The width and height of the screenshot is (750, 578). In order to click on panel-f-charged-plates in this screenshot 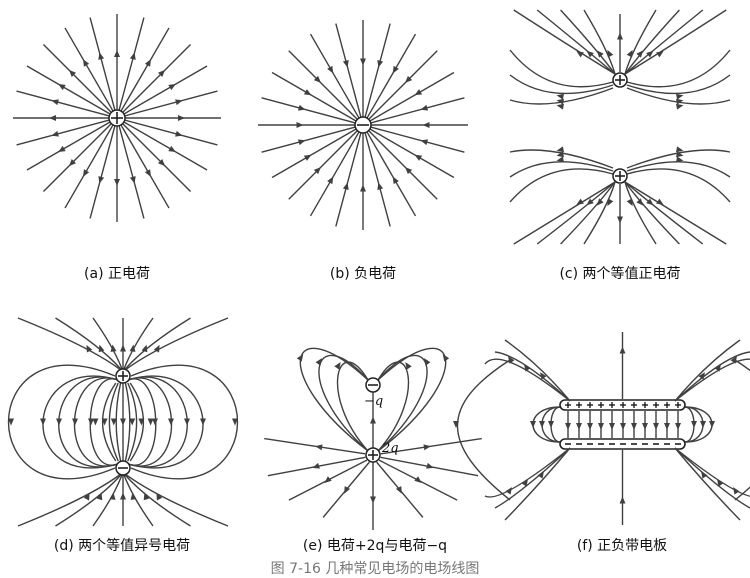, I will do `click(601, 428)`.